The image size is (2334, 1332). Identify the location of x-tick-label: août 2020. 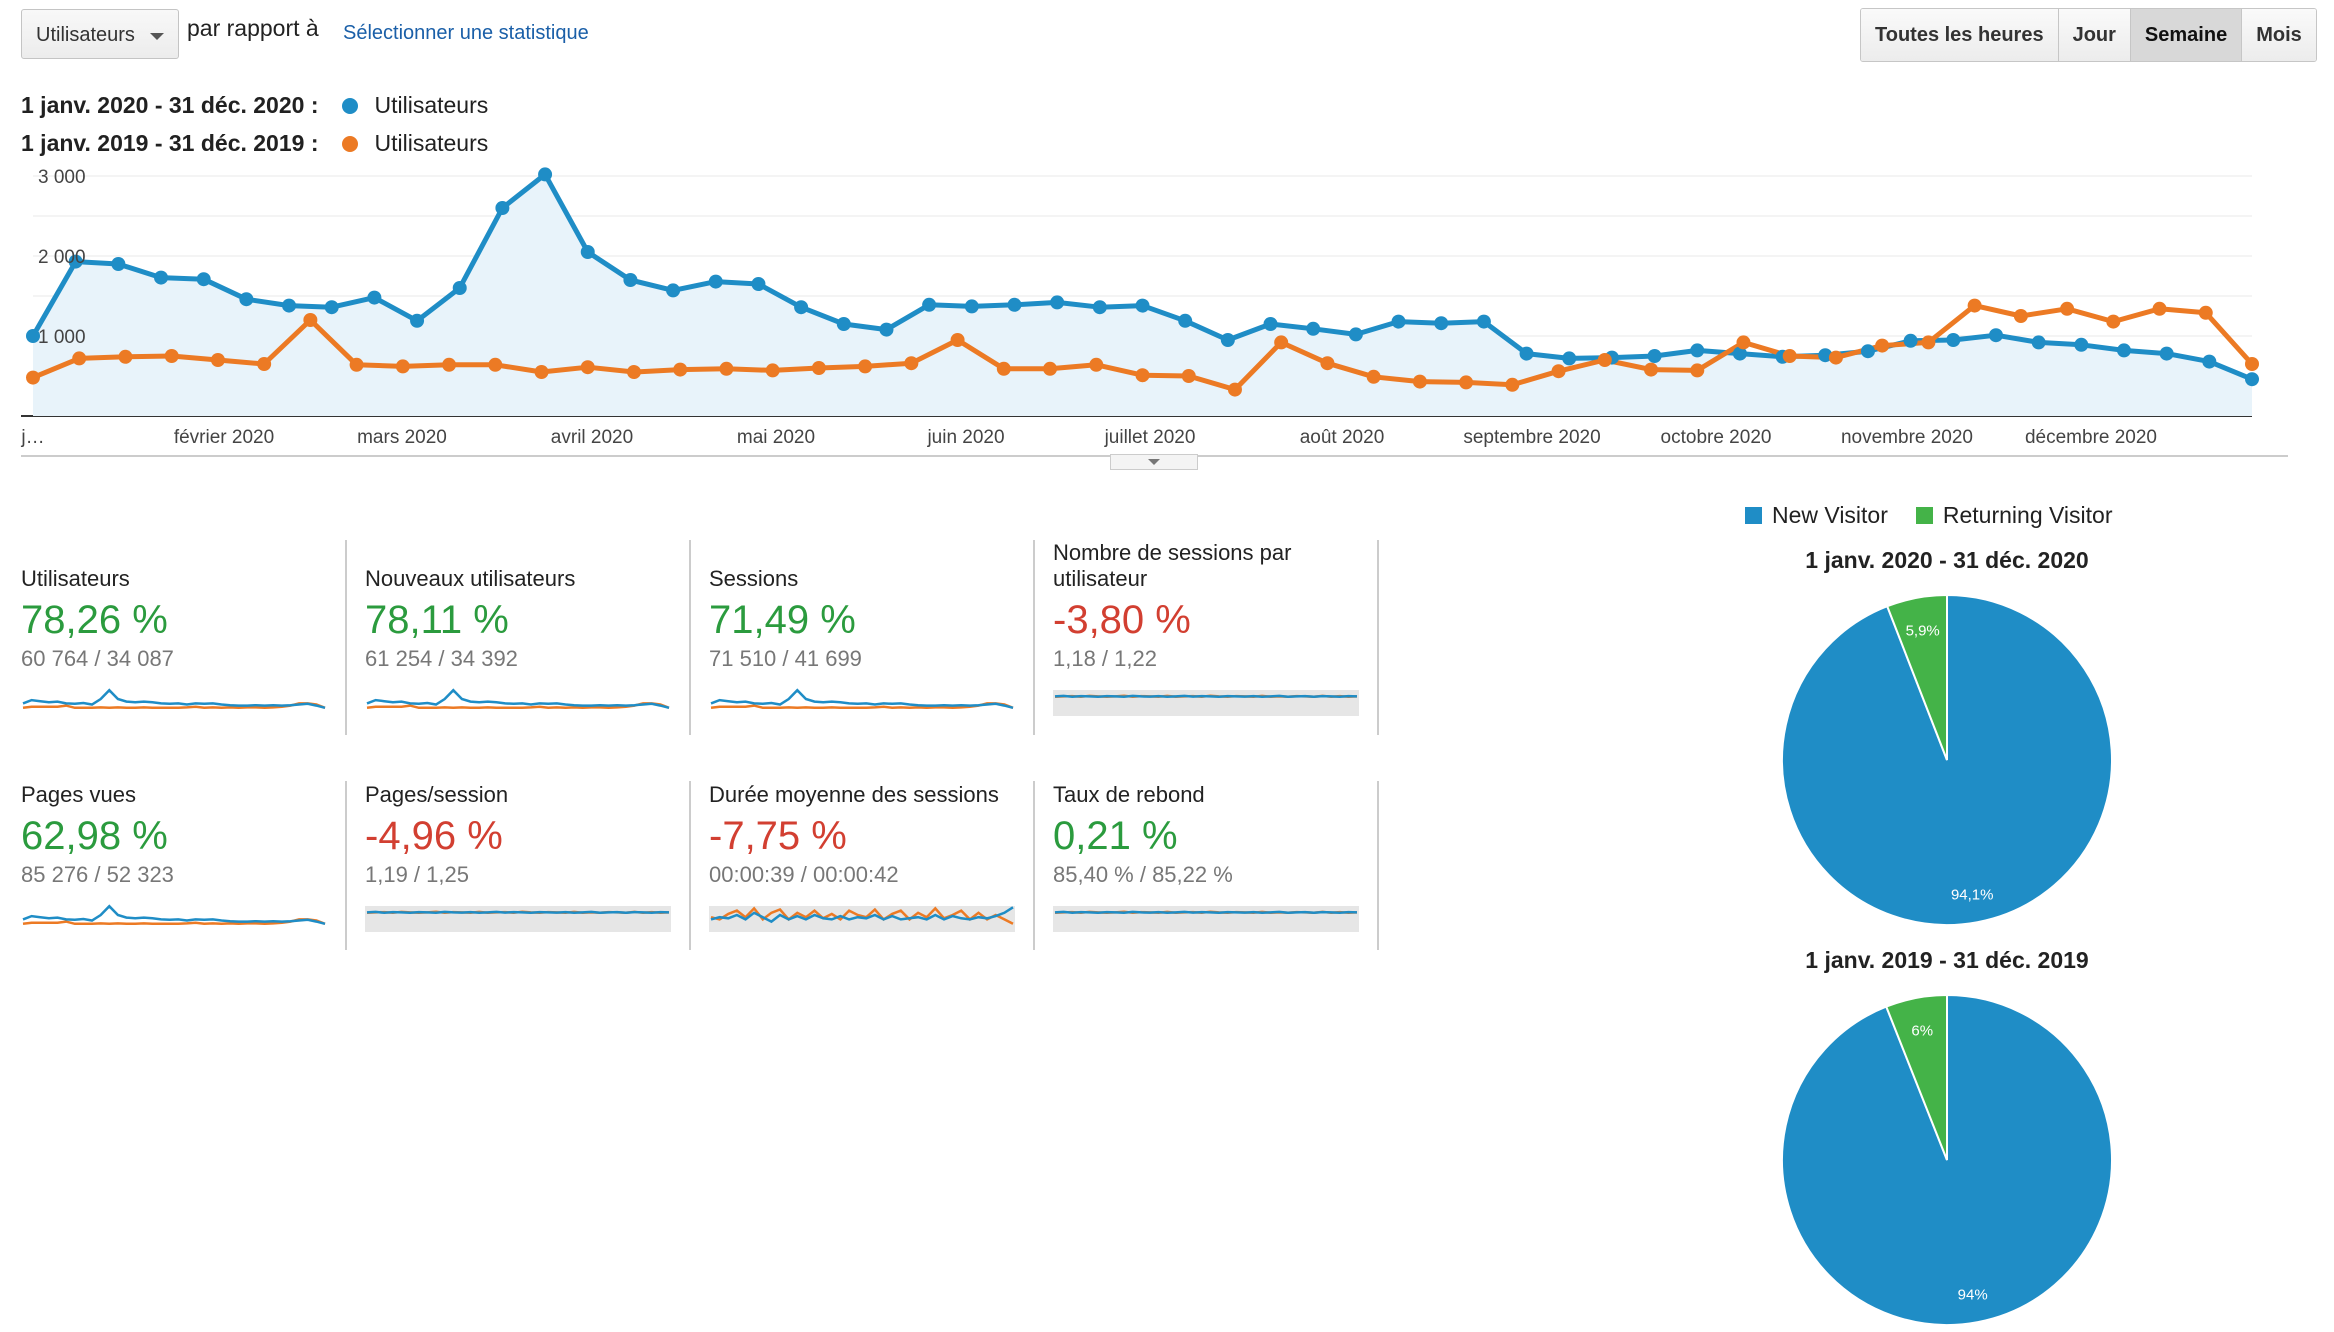
(1342, 437).